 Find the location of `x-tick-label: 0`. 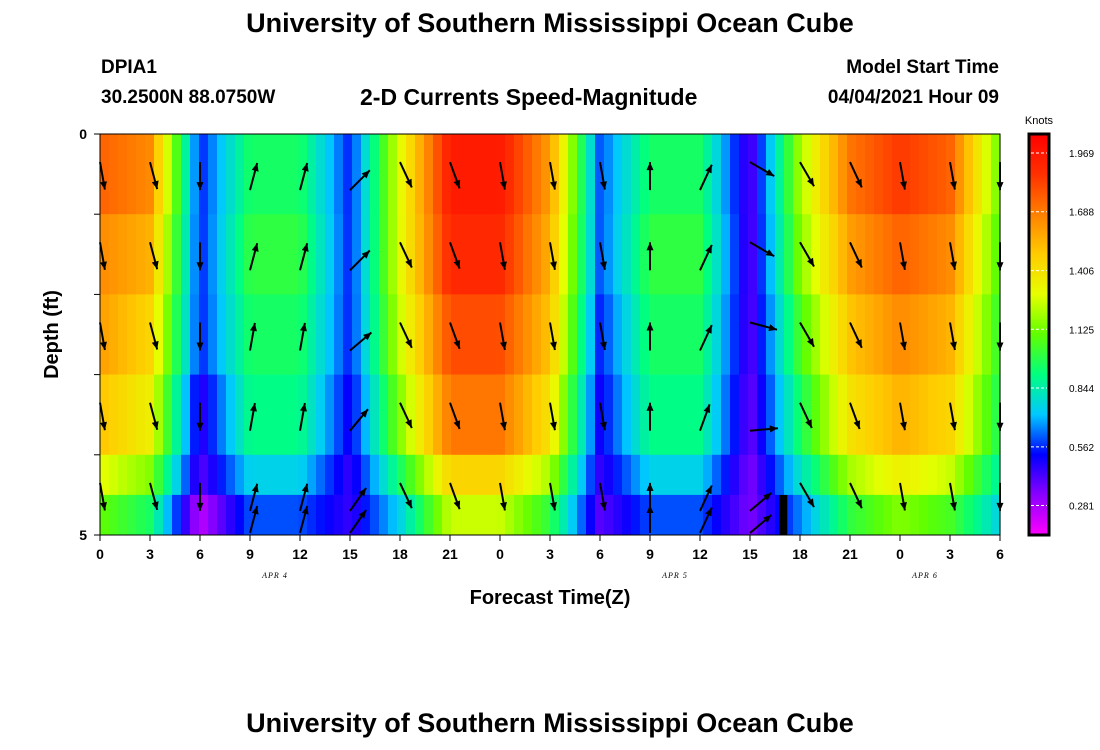

x-tick-label: 0 is located at coordinates (900, 554).